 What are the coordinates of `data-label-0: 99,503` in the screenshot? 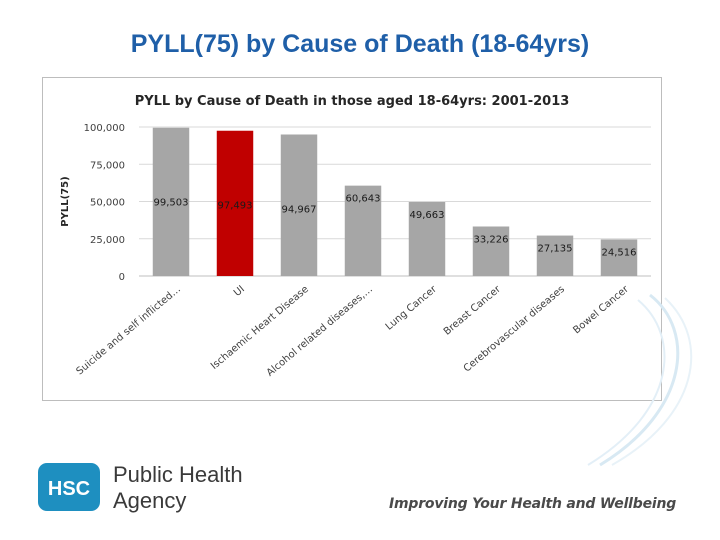 It's located at (171, 203).